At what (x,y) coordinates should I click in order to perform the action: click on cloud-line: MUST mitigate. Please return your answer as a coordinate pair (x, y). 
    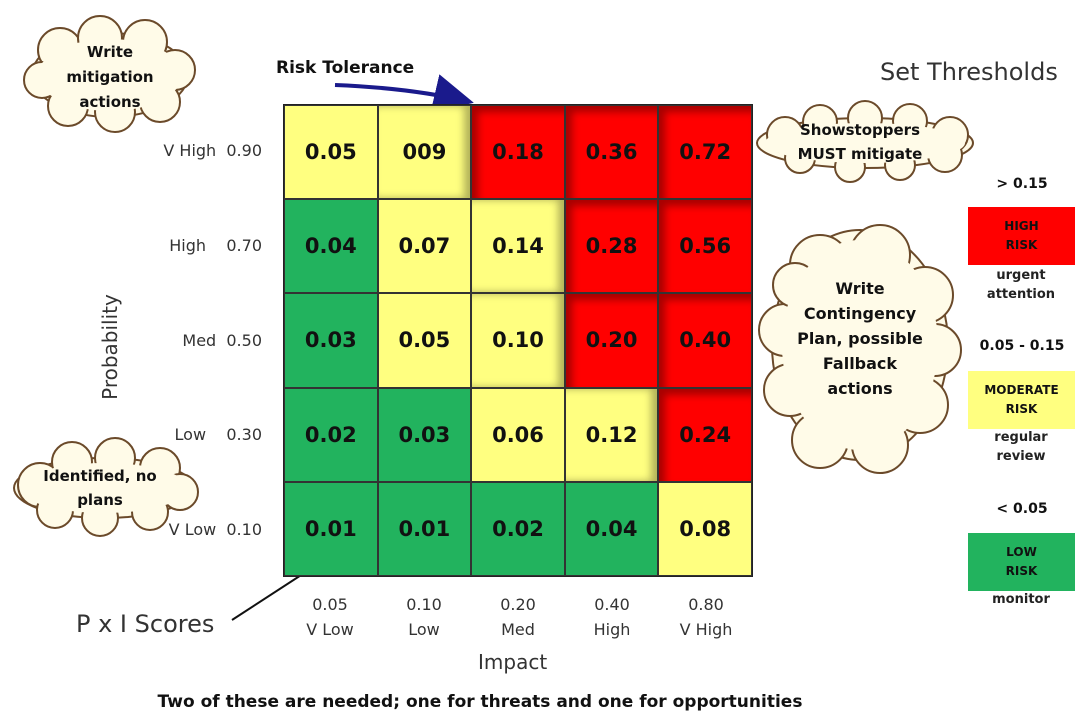
    Looking at the image, I should click on (860, 154).